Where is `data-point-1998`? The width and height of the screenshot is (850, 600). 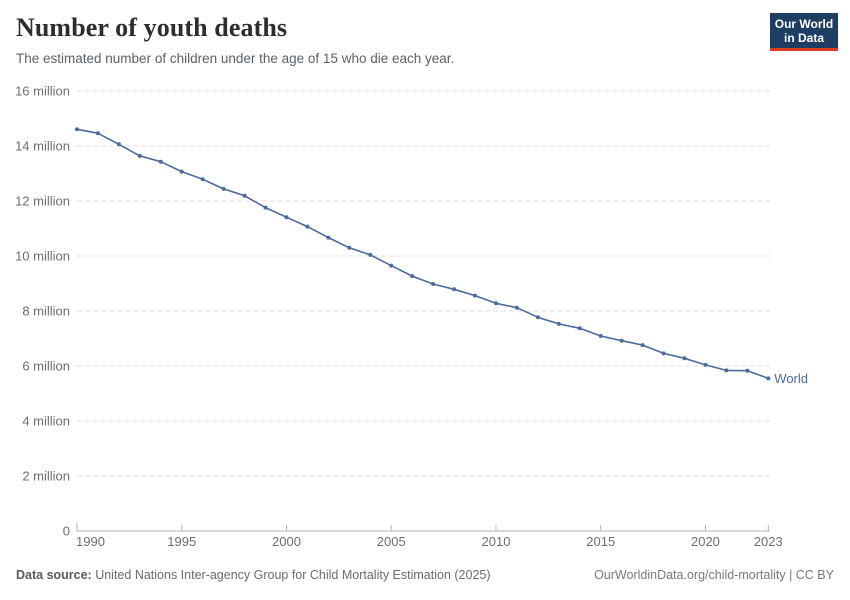 data-point-1998 is located at coordinates (244, 195).